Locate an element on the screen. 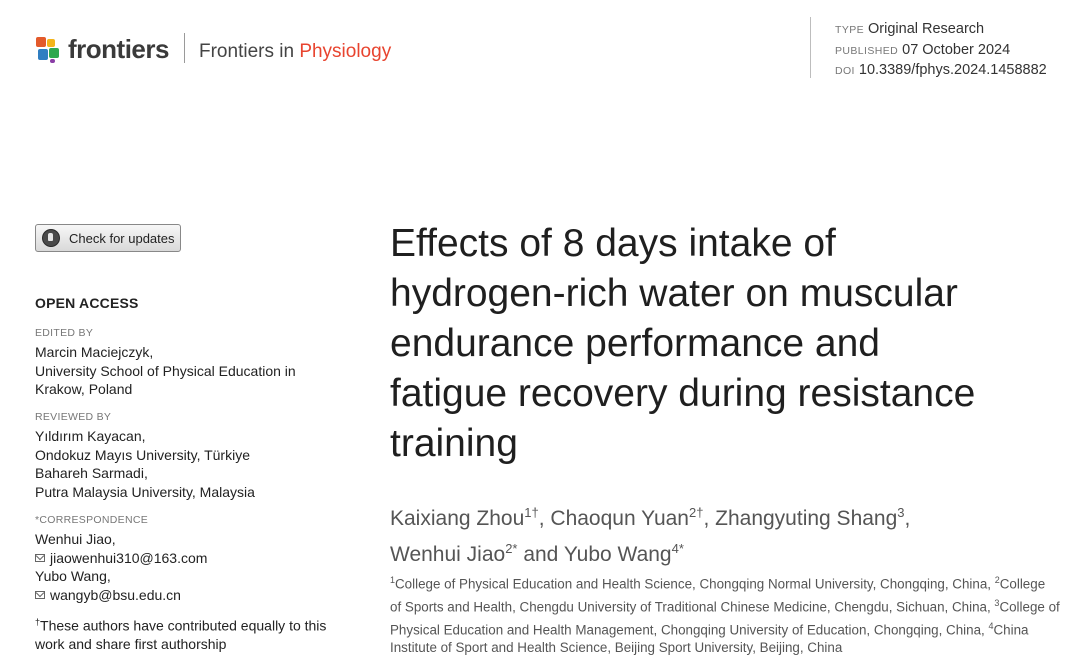  author-name: Yubo Wang is located at coordinates (617, 554).